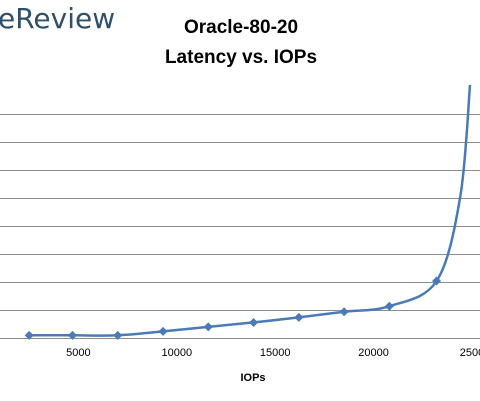 The image size is (480, 401). Describe the element at coordinates (373, 353) in the screenshot. I see `x-tick-label: 20000` at that location.